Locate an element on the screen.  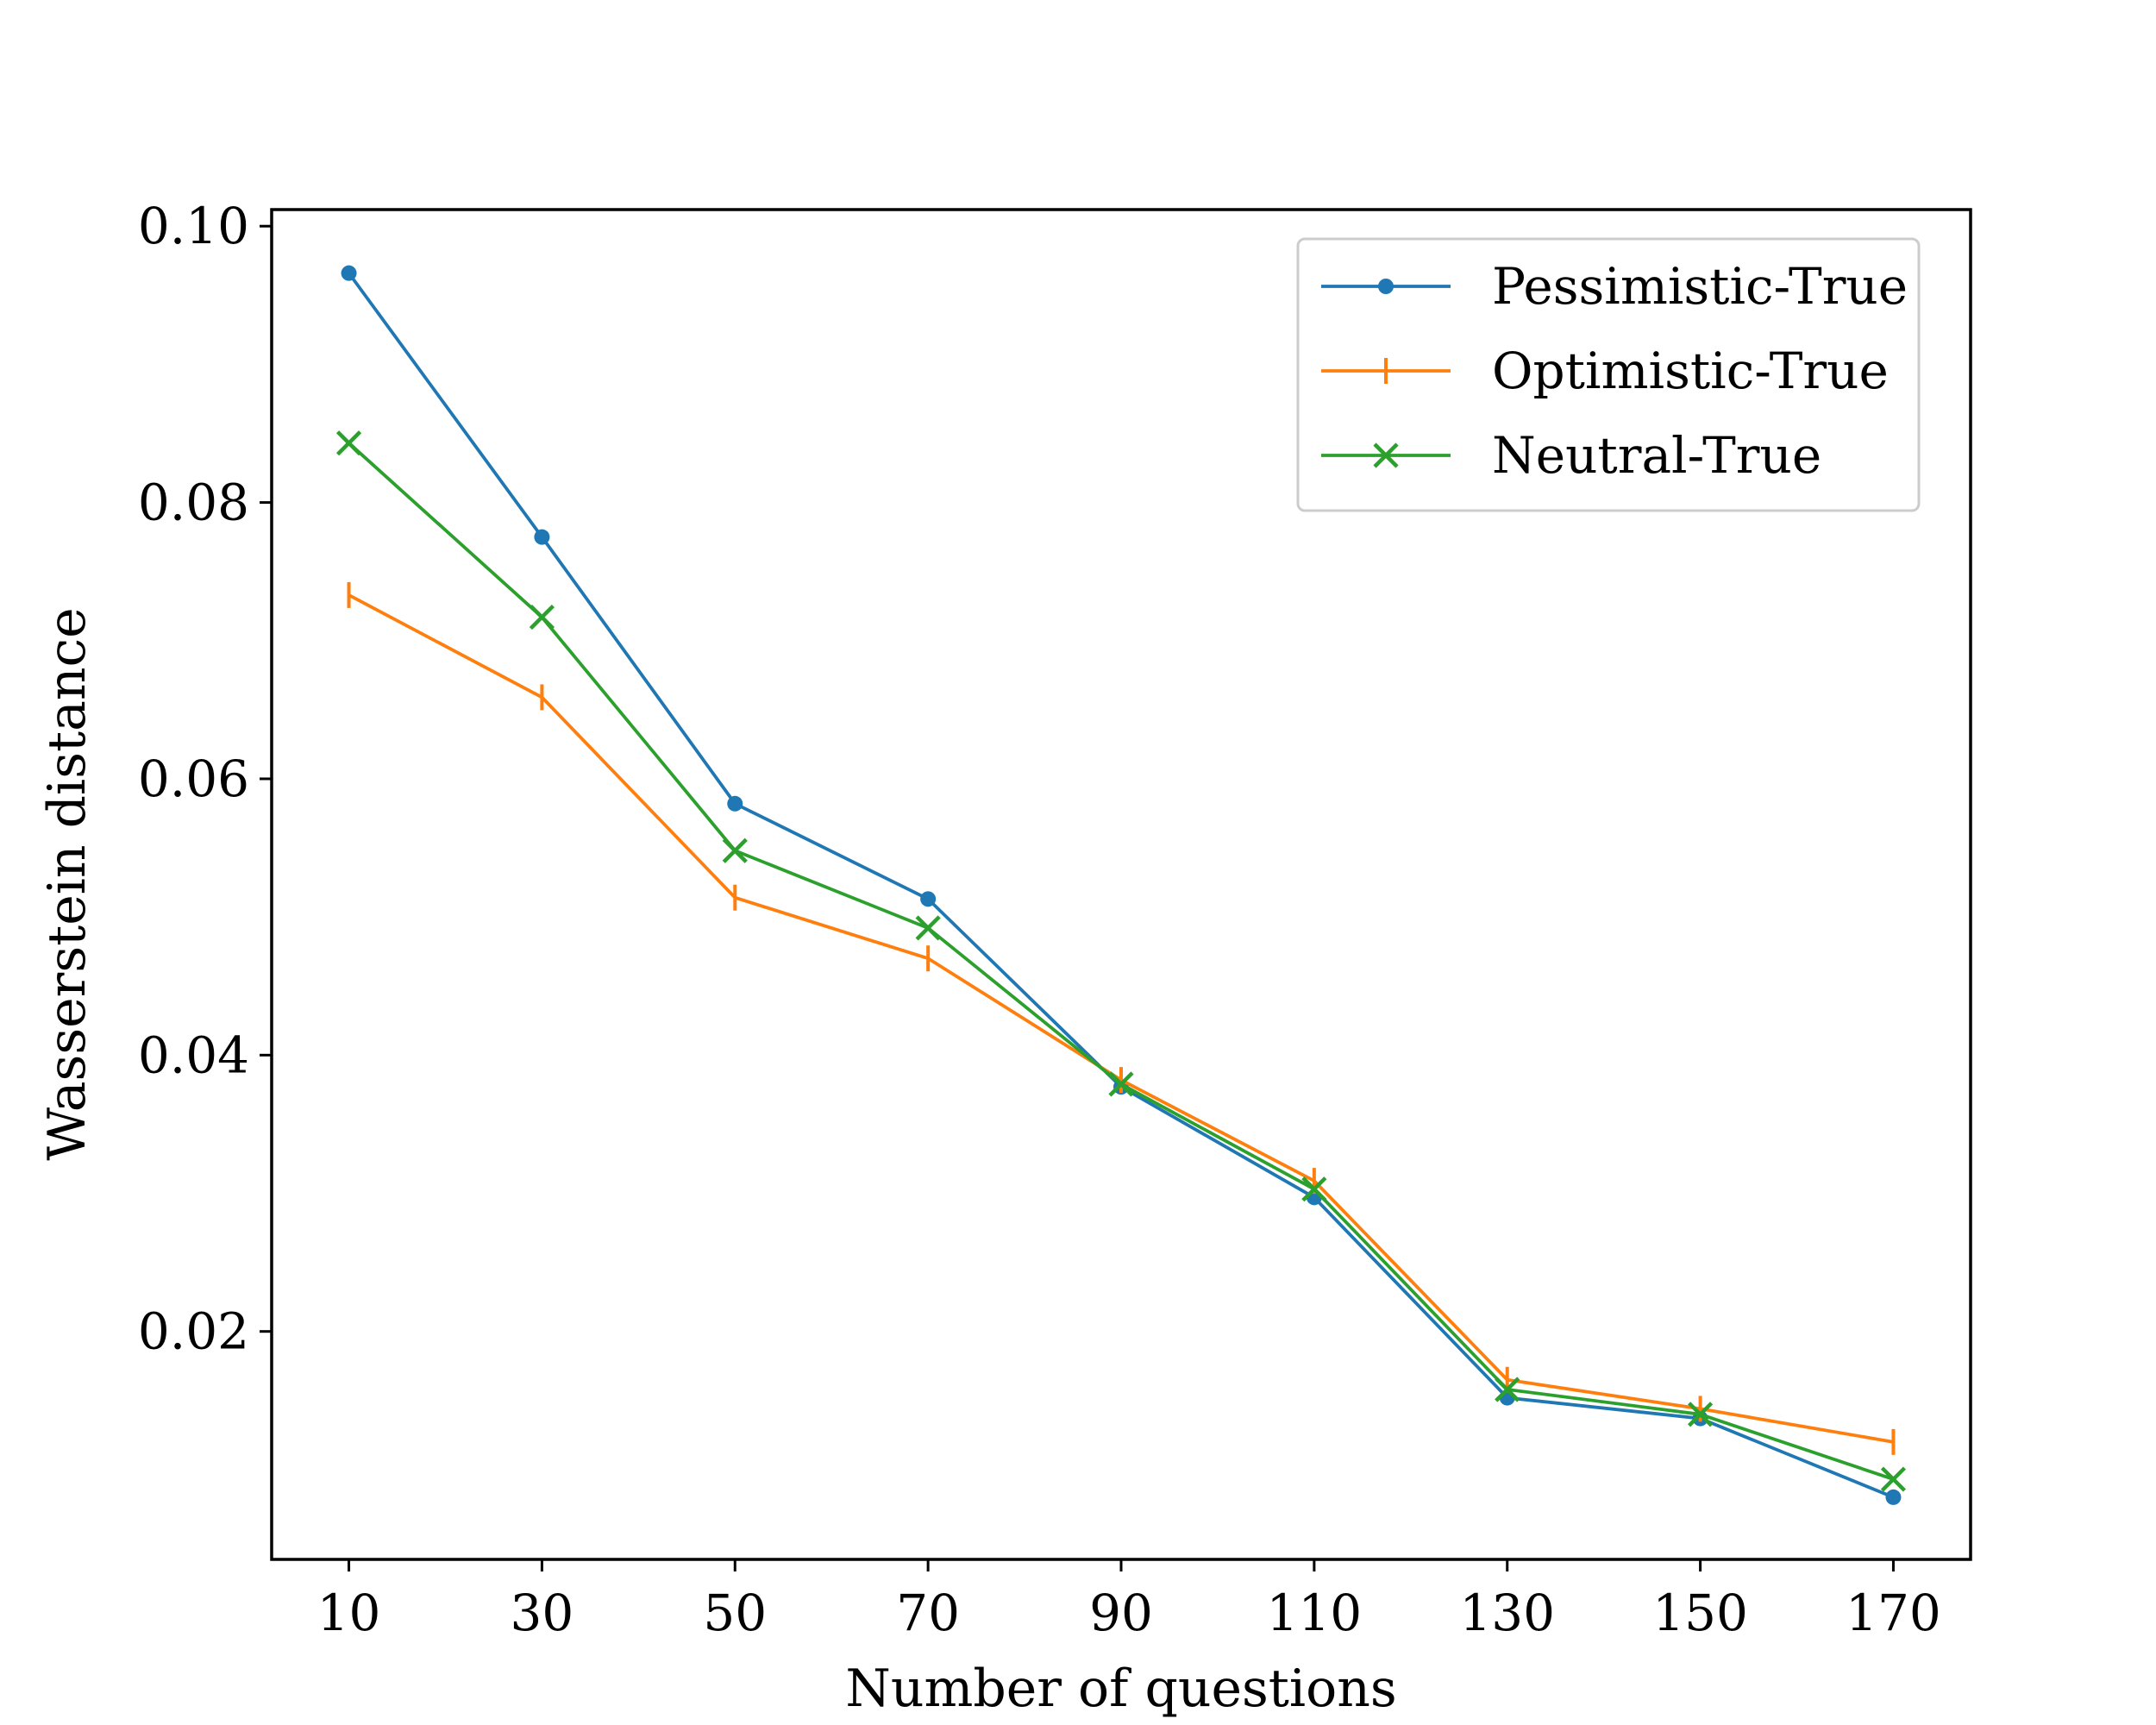
x-tick-label: 130 is located at coordinates (1507, 1613).